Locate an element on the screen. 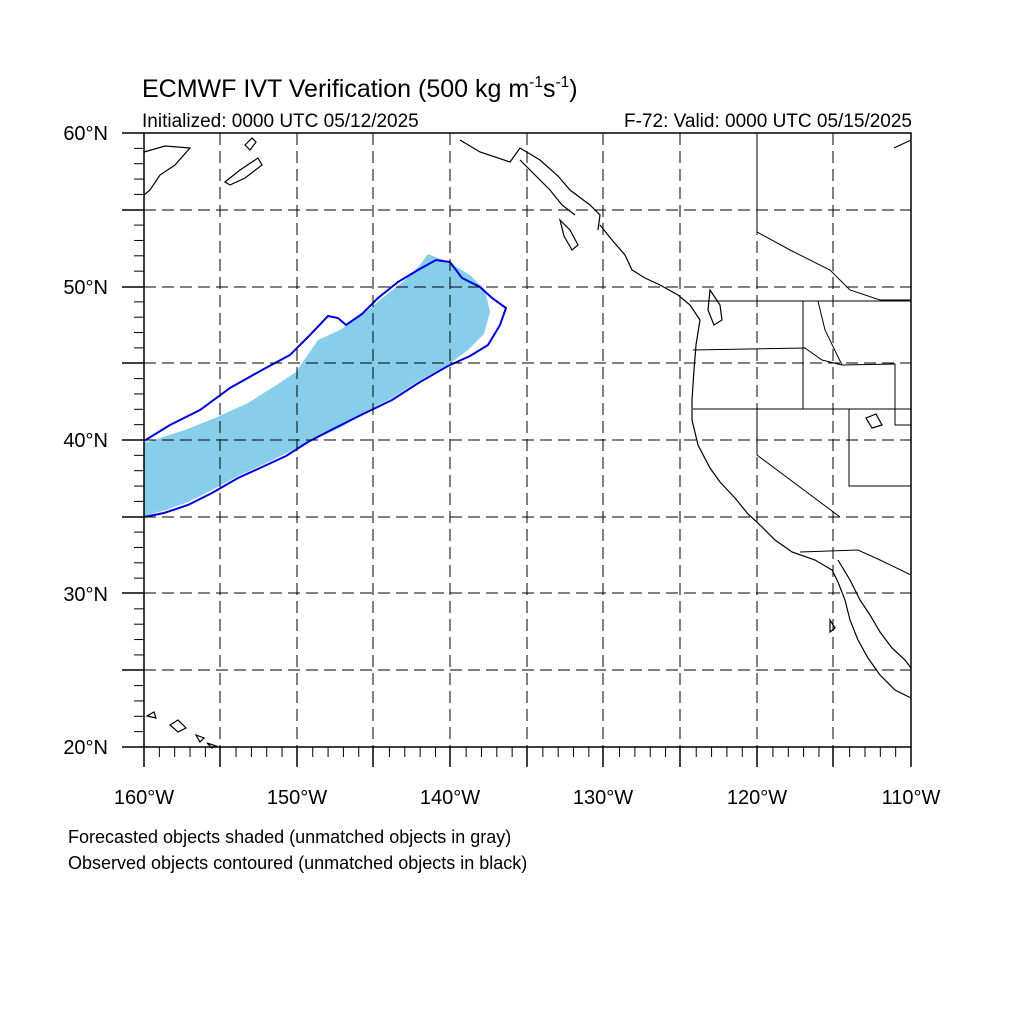  map-title: ECMWF IVT Verification (500 kg m-1s-1) is located at coordinates (360, 88).